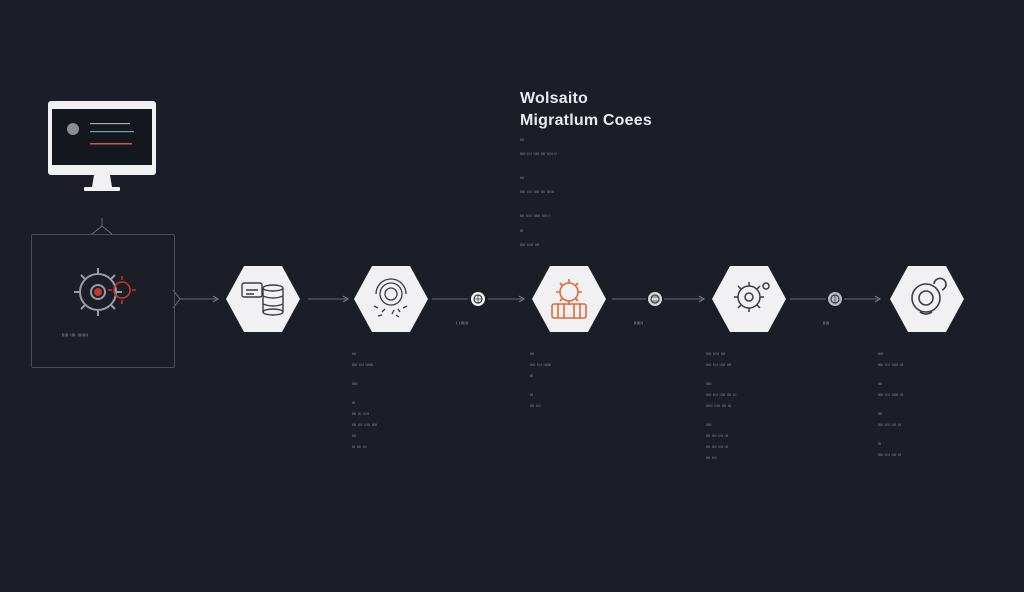  What do you see at coordinates (537, 193) in the screenshot?
I see `note-text: ᴵᴵᴵᴵᴵ ᴵᴵᴵᴵ ᴵᴵᴵᴵᴵ ᴵᴵᴵᴵ ᴵᴵᴵᴵᴵᴵ` at bounding box center [537, 193].